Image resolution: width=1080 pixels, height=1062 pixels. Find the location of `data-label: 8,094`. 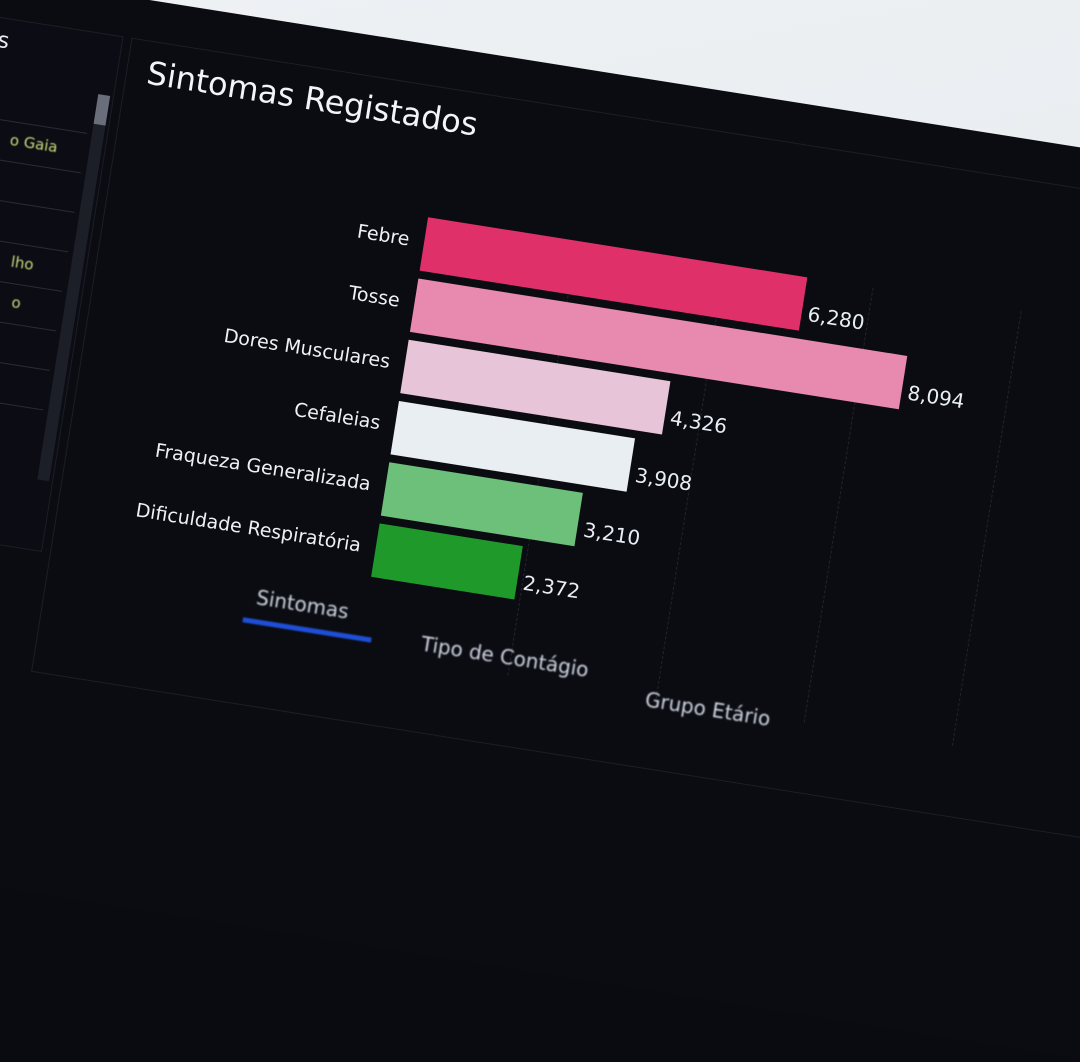

data-label: 8,094 is located at coordinates (936, 397).